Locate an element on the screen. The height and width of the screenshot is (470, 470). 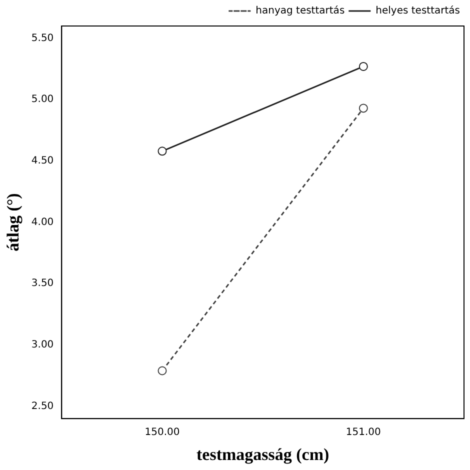
y-axis-title: átlag (°) is located at coordinates (13, 222).